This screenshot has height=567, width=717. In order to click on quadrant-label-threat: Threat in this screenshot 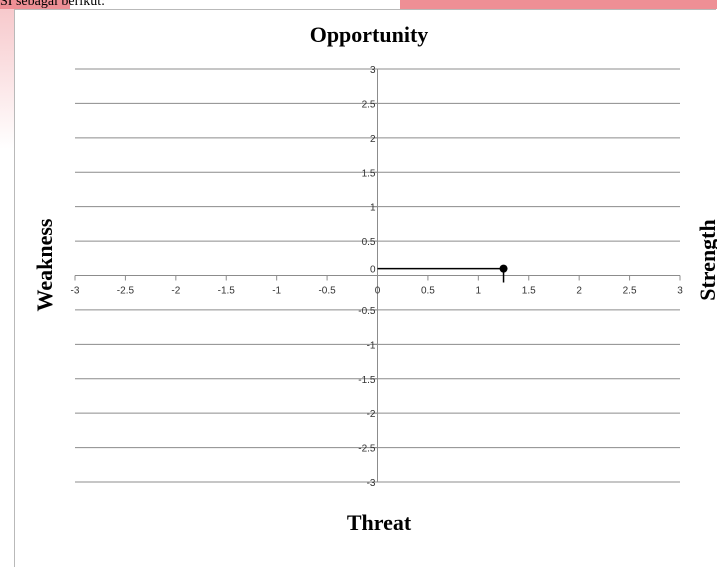, I will do `click(379, 522)`.